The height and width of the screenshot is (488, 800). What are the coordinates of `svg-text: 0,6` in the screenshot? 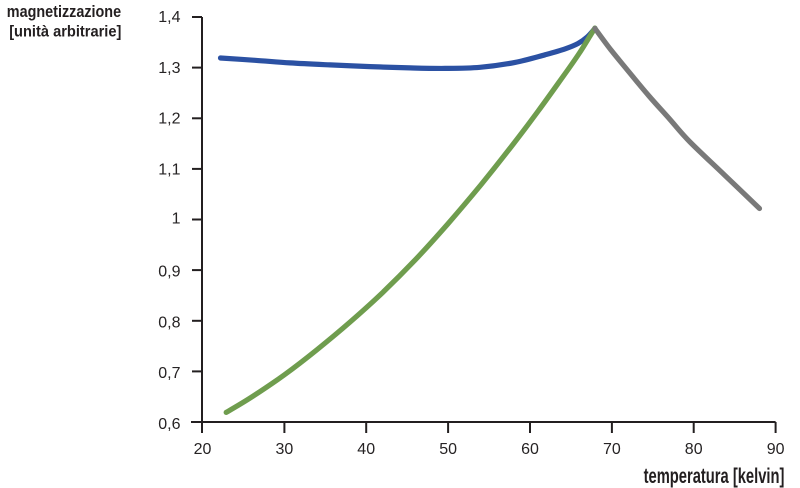 It's located at (169, 424).